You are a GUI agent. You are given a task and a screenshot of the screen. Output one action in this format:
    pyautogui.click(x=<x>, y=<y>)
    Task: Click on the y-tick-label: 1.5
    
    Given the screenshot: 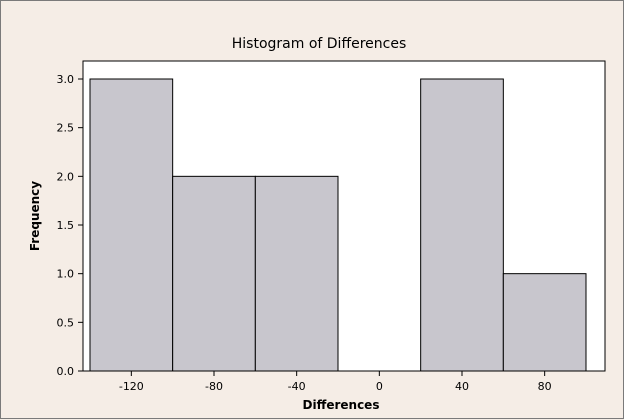 What is the action you would take?
    pyautogui.click(x=66, y=225)
    